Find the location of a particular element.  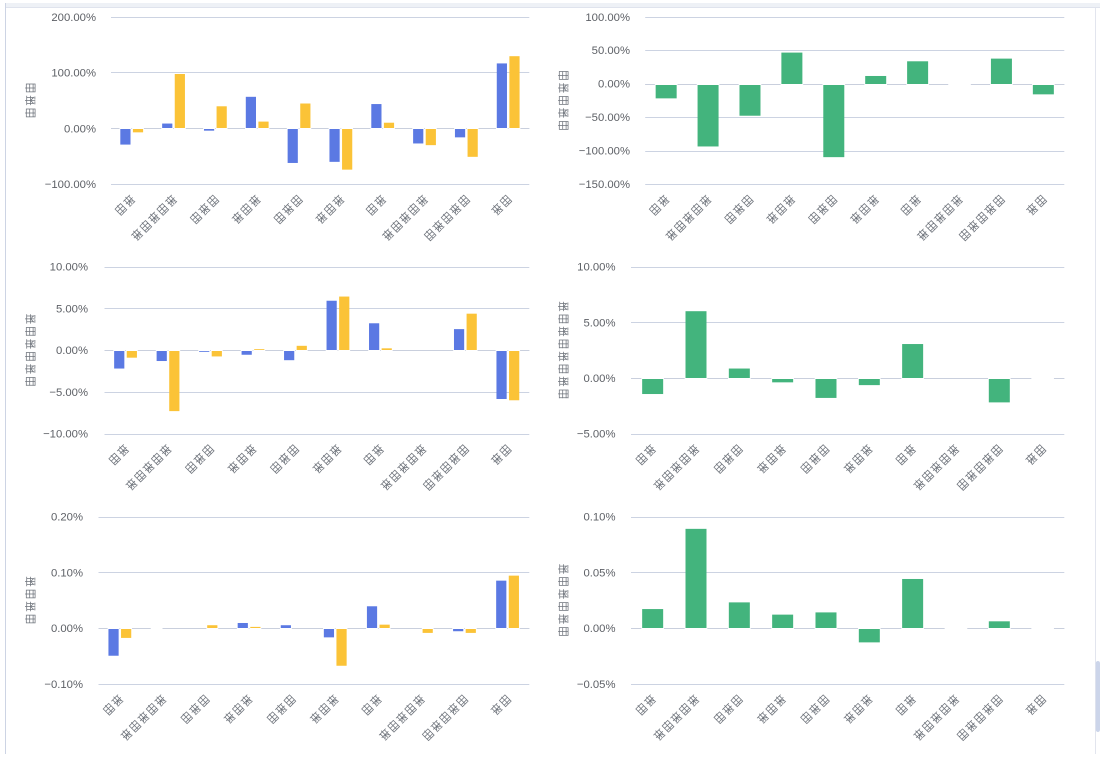

svg-text: −0.05% is located at coordinates (596, 685).